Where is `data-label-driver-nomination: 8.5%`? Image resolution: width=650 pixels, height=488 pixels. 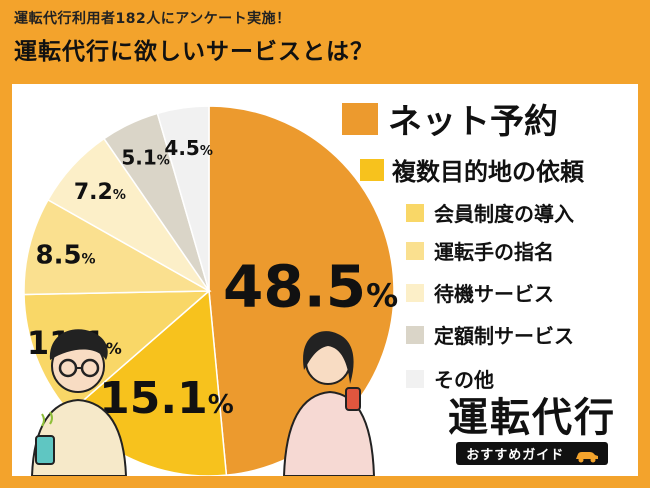 data-label-driver-nomination: 8.5% is located at coordinates (65, 256).